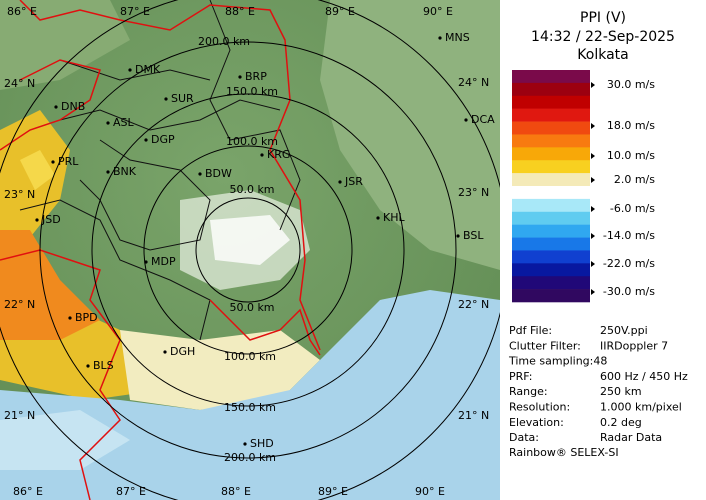  I want to click on time: 14:32 / 22-Sep-2025, so click(603, 37).